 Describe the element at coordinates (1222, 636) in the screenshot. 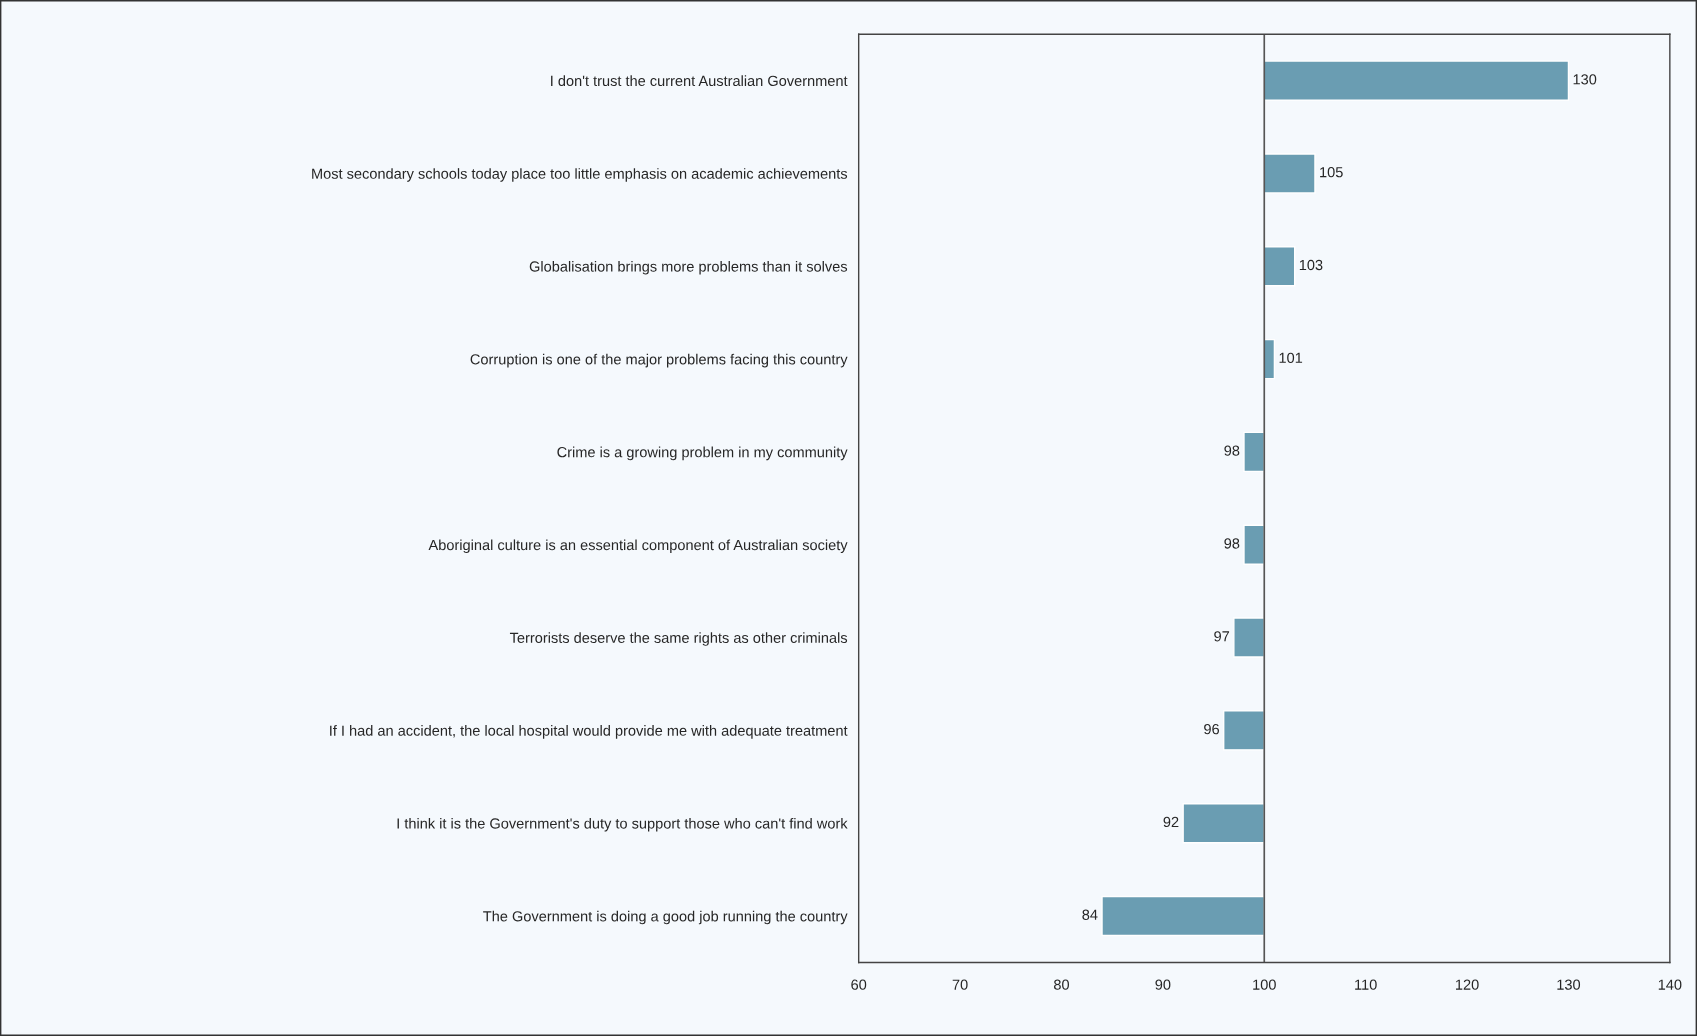

I see `data-label: 97` at that location.